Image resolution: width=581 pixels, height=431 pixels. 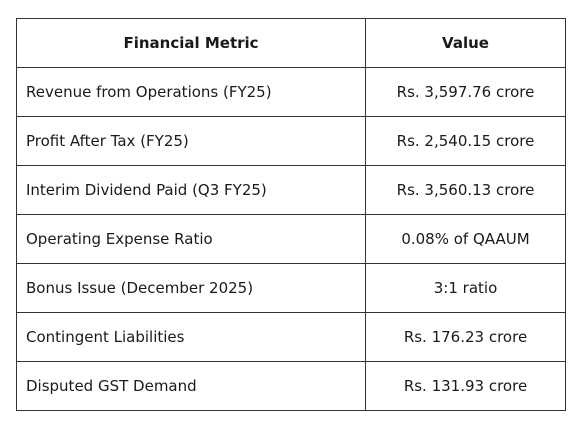 What do you see at coordinates (191, 43) in the screenshot?
I see `header-cell: Financial Metric` at bounding box center [191, 43].